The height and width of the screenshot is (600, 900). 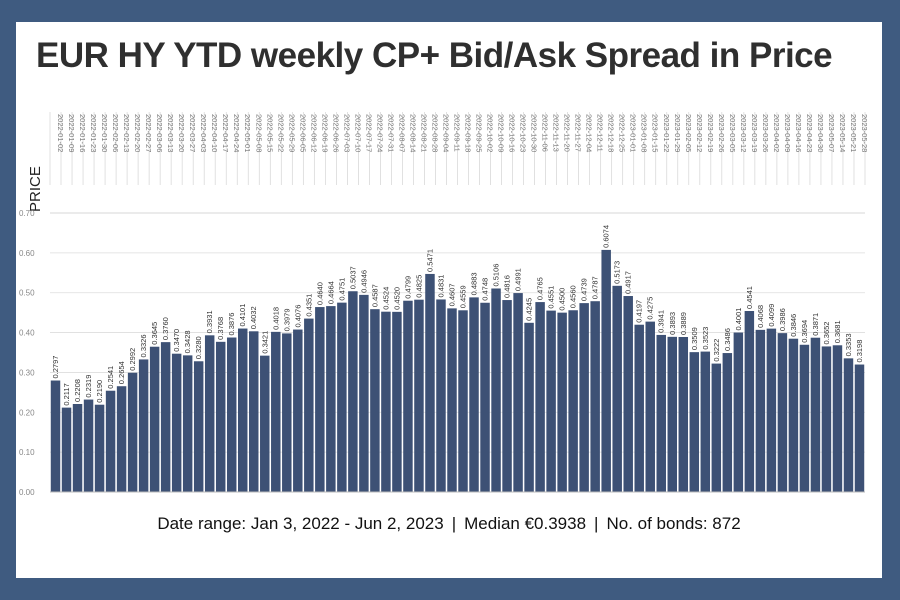 I want to click on bar-value-label: 0.5037, so click(x=352, y=277).